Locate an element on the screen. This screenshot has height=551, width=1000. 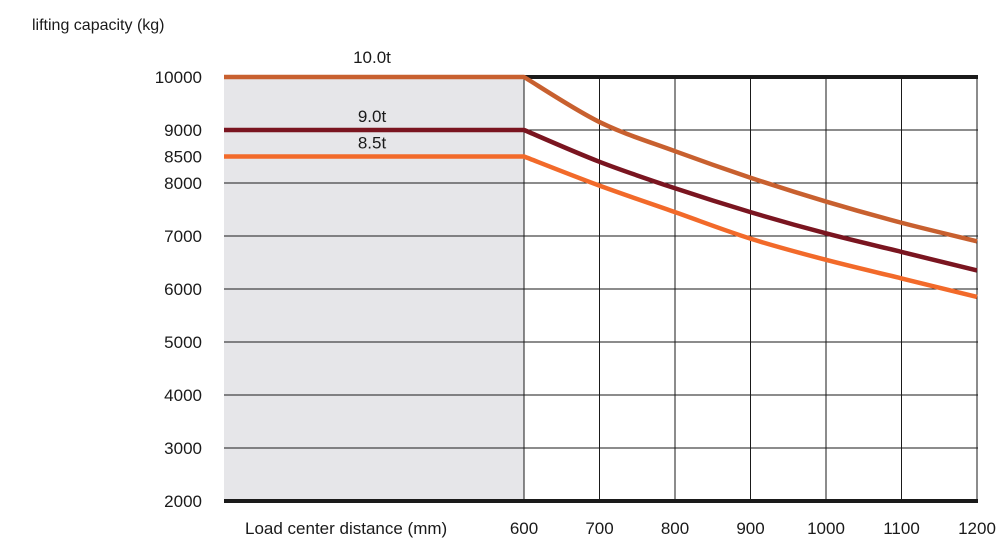
x-tick-labels: 600 700 800 900 1000 1100 1200 is located at coordinates (753, 528).